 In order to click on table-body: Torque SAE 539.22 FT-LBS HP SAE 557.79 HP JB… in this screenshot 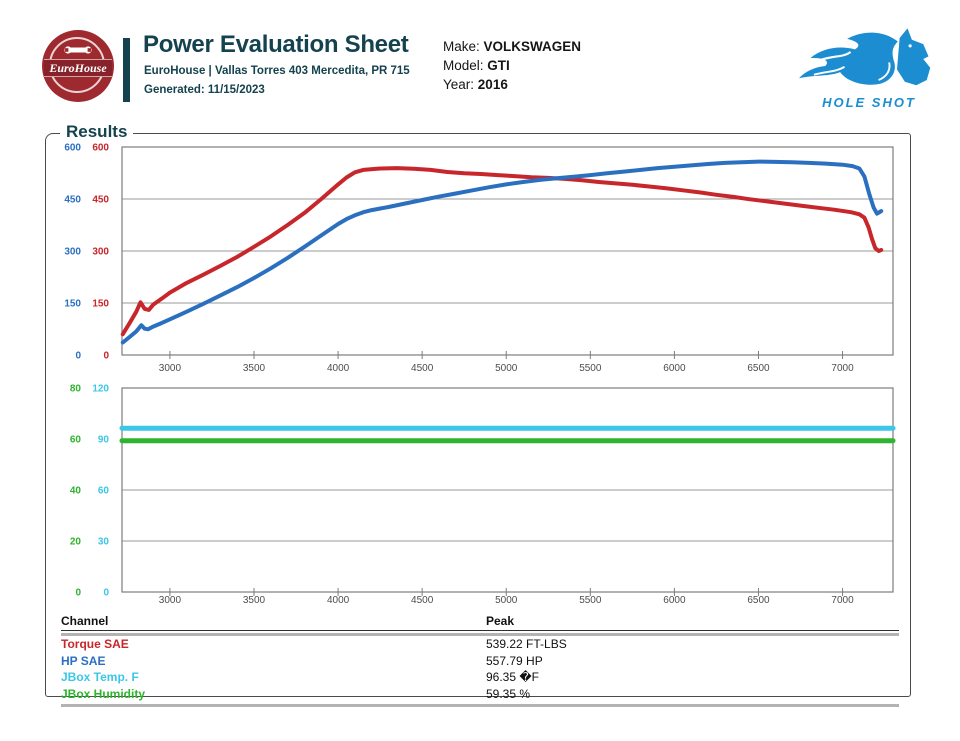, I will do `click(480, 669)`.